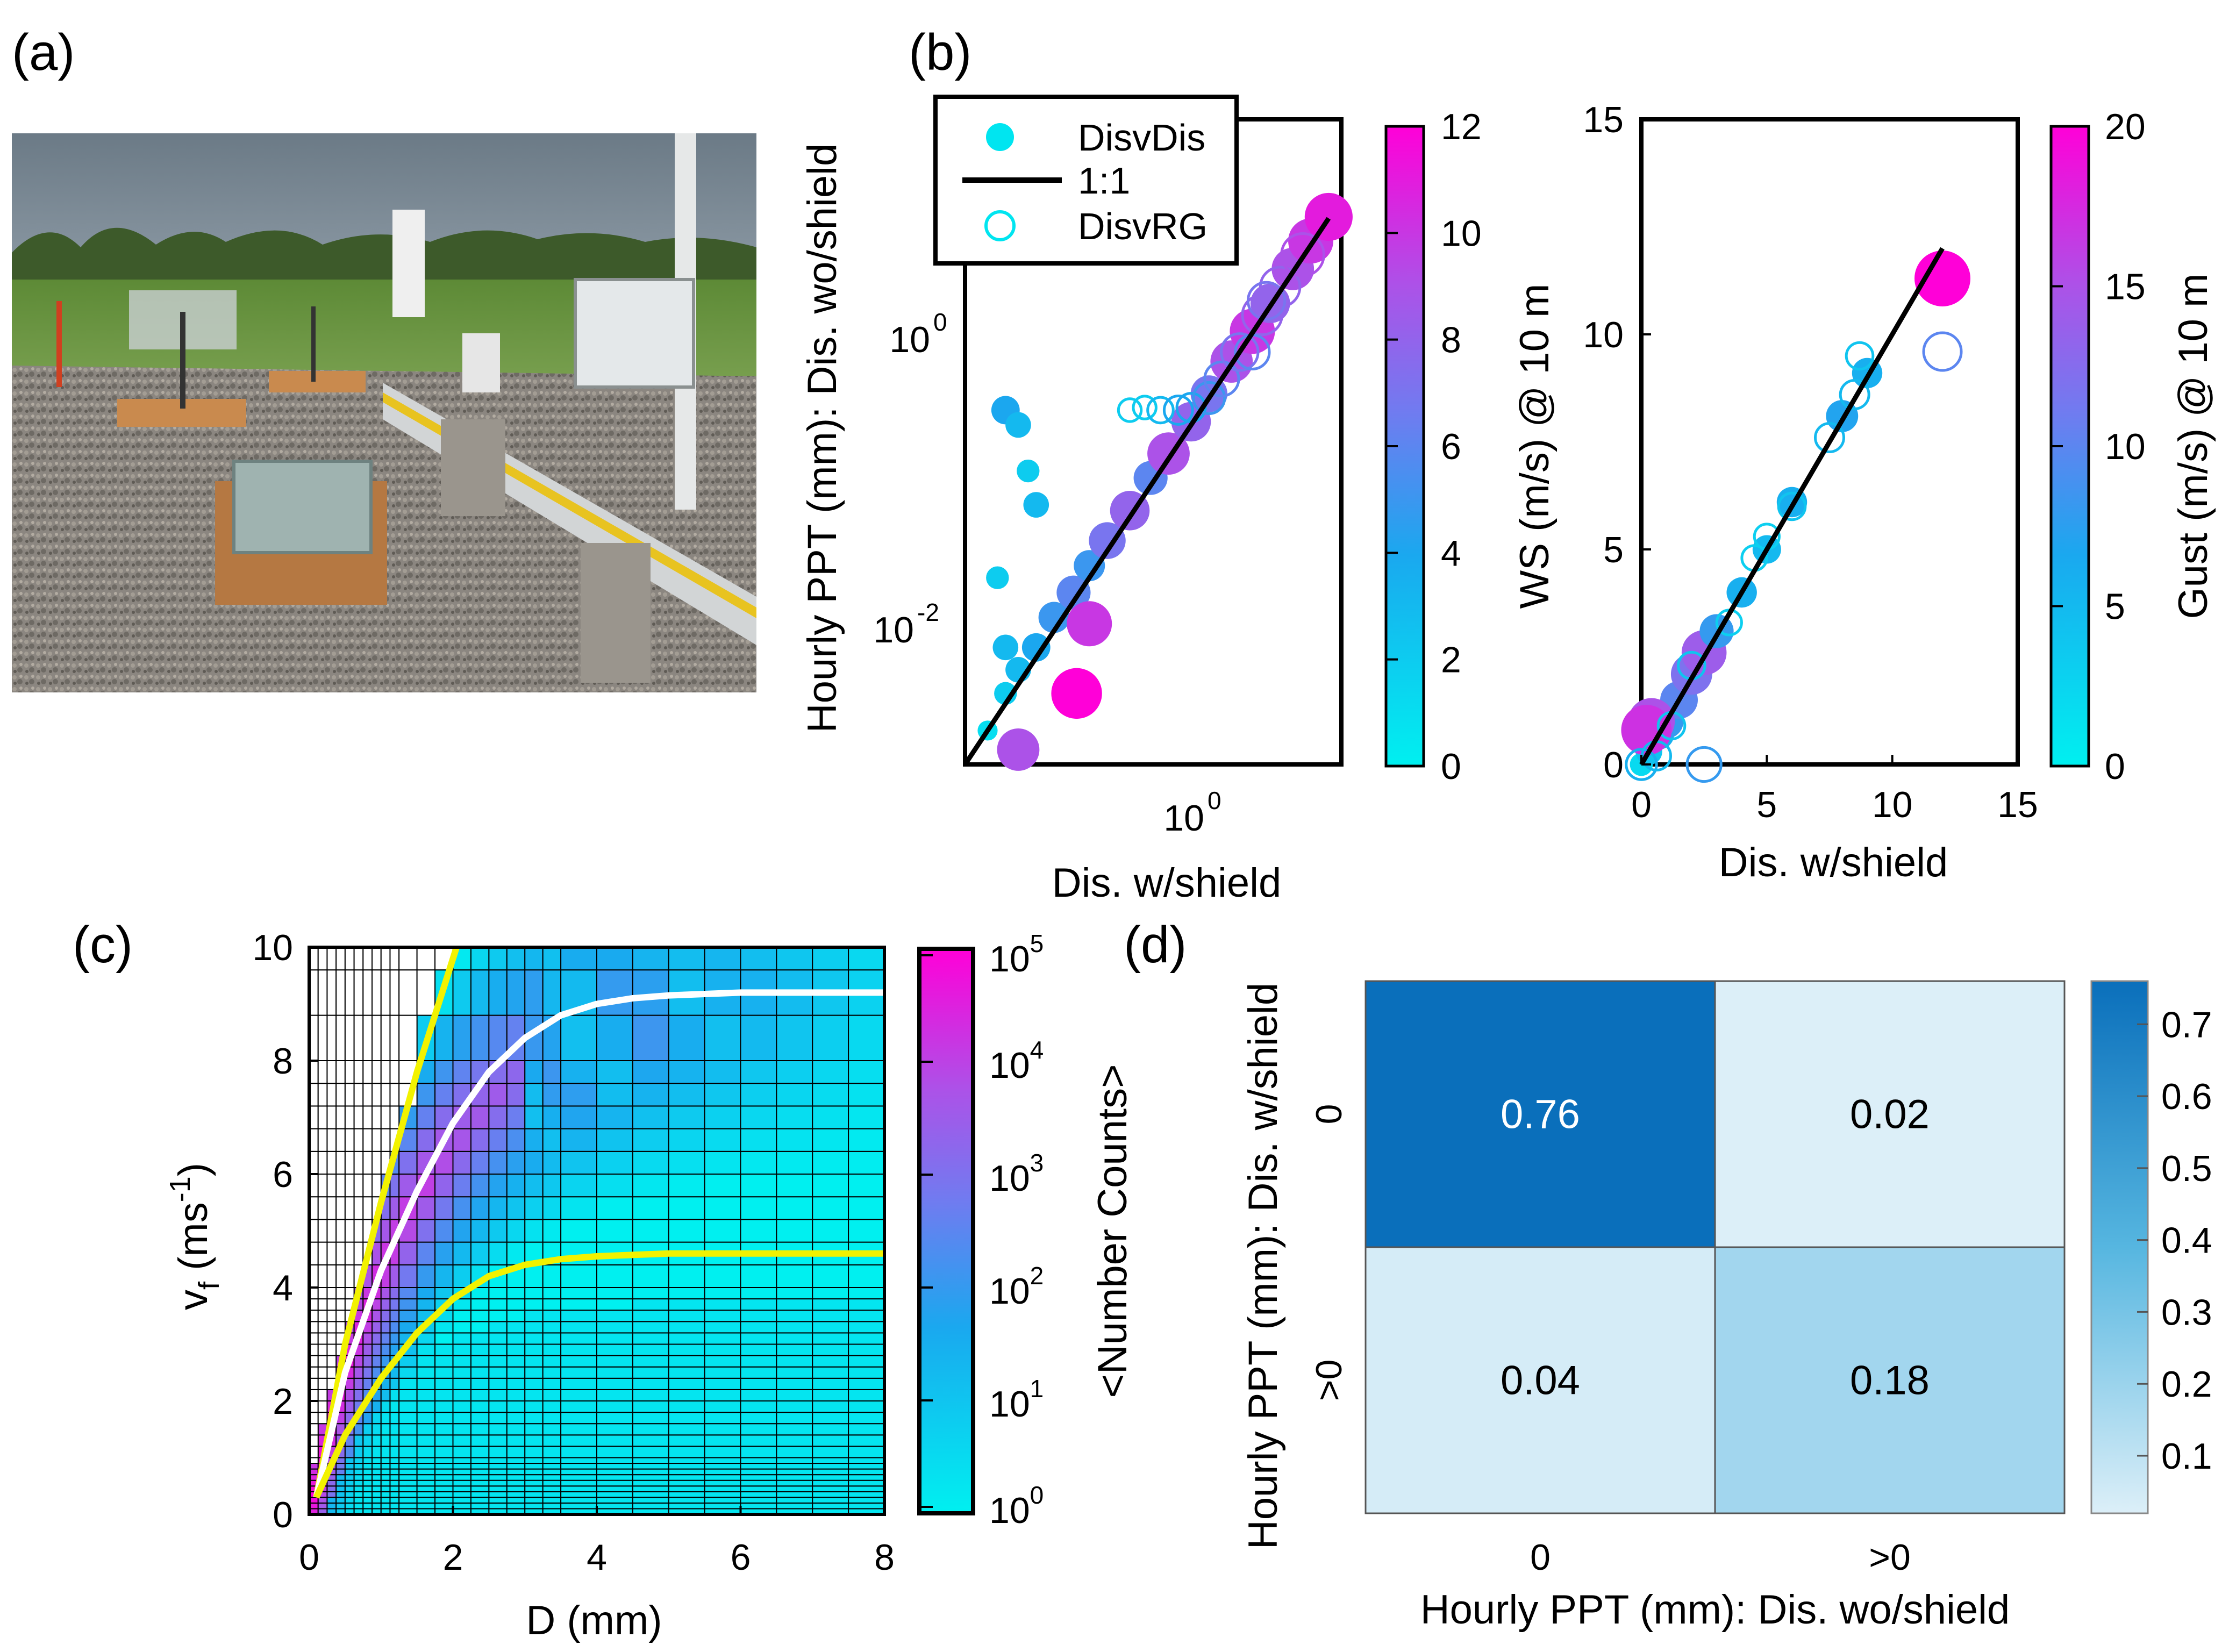 Image resolution: width=2229 pixels, height=1652 pixels. What do you see at coordinates (2186, 1168) in the screenshot?
I see `d-colorbar-tick-label: 0.5` at bounding box center [2186, 1168].